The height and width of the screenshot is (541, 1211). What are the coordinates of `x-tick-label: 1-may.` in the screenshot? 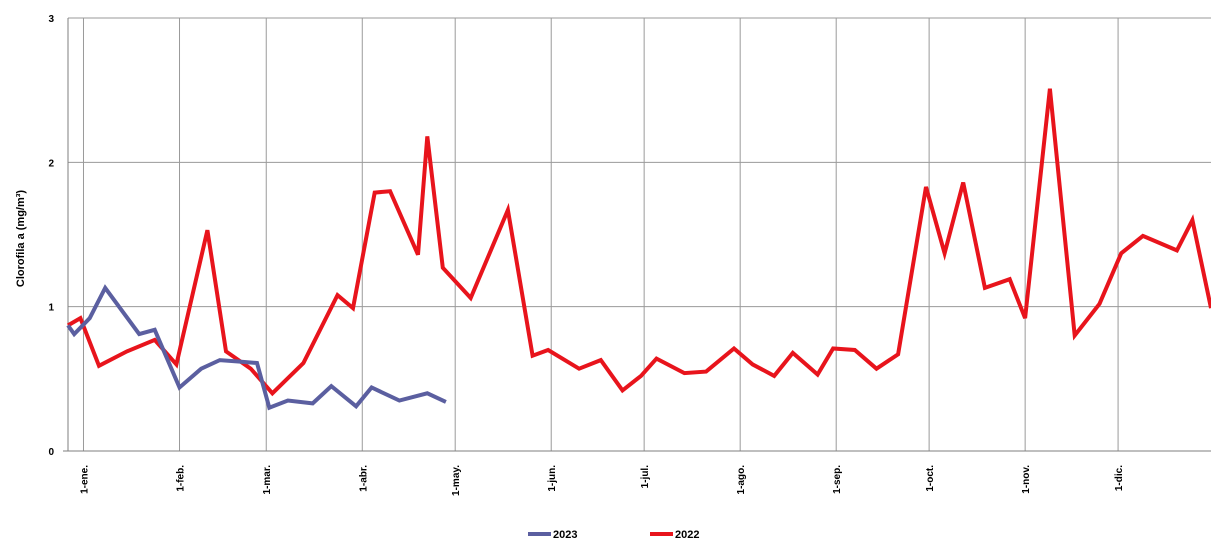 It's located at (456, 480).